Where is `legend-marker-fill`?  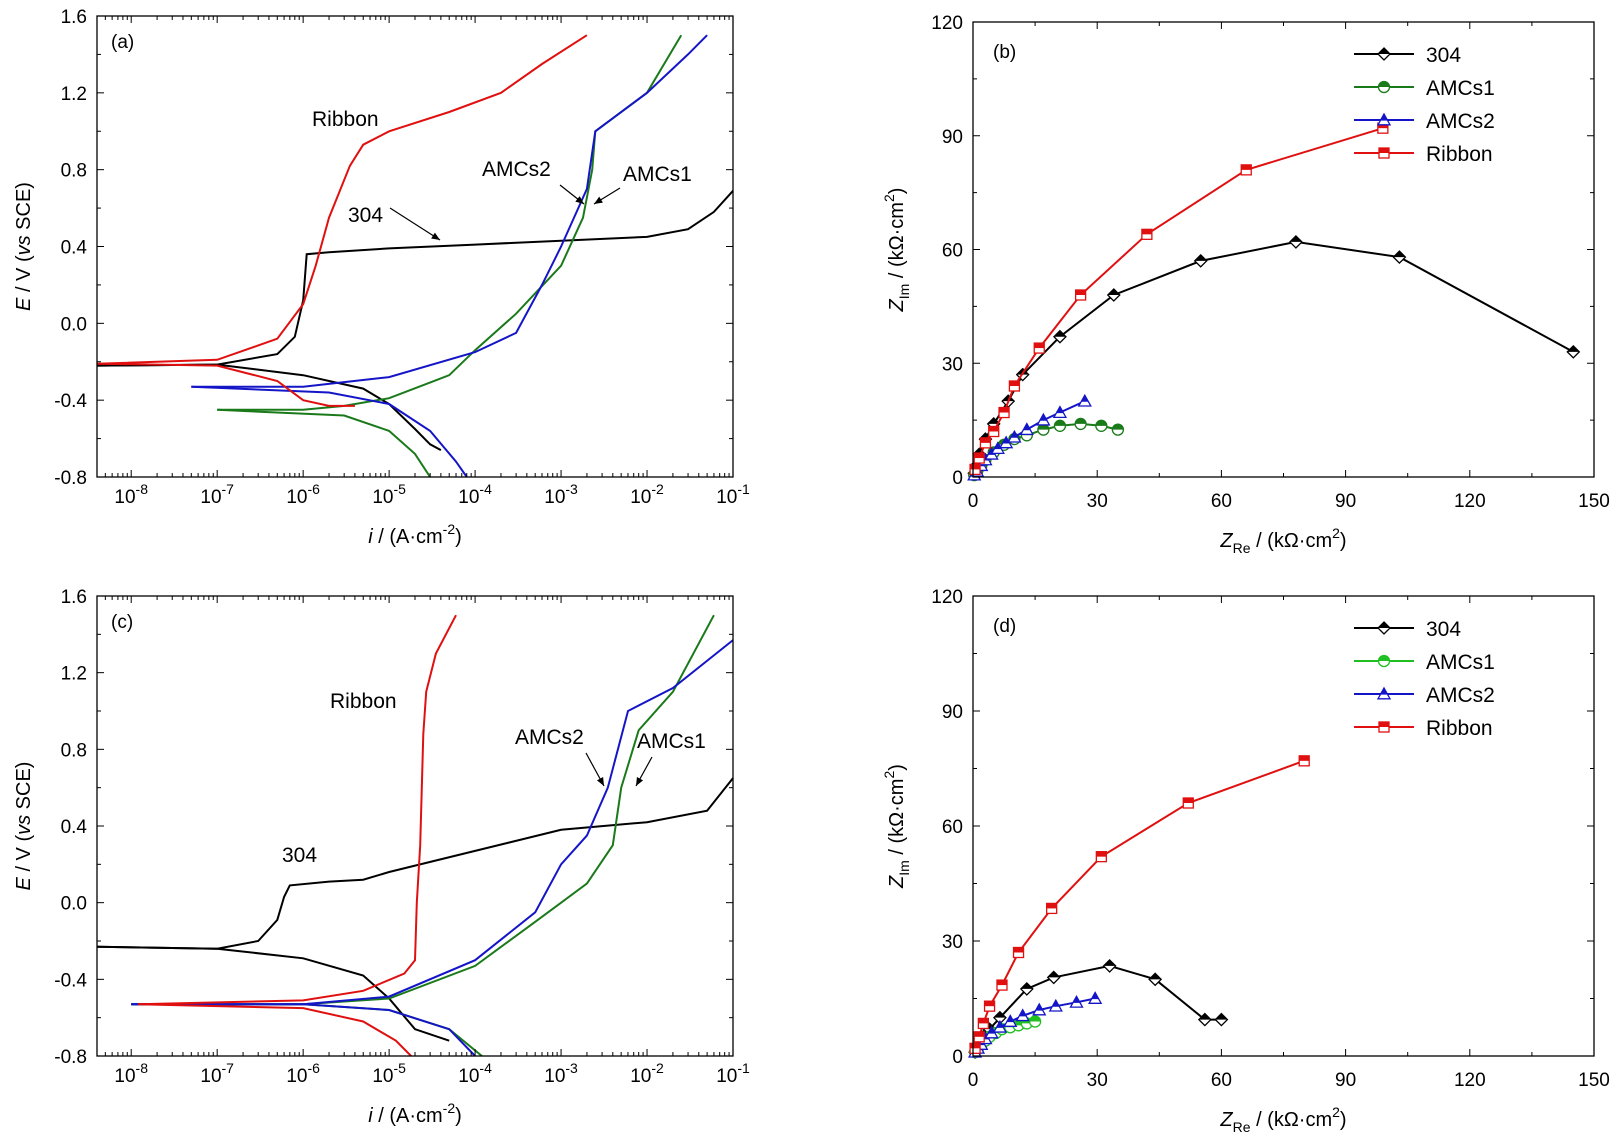 legend-marker-fill is located at coordinates (1384, 150).